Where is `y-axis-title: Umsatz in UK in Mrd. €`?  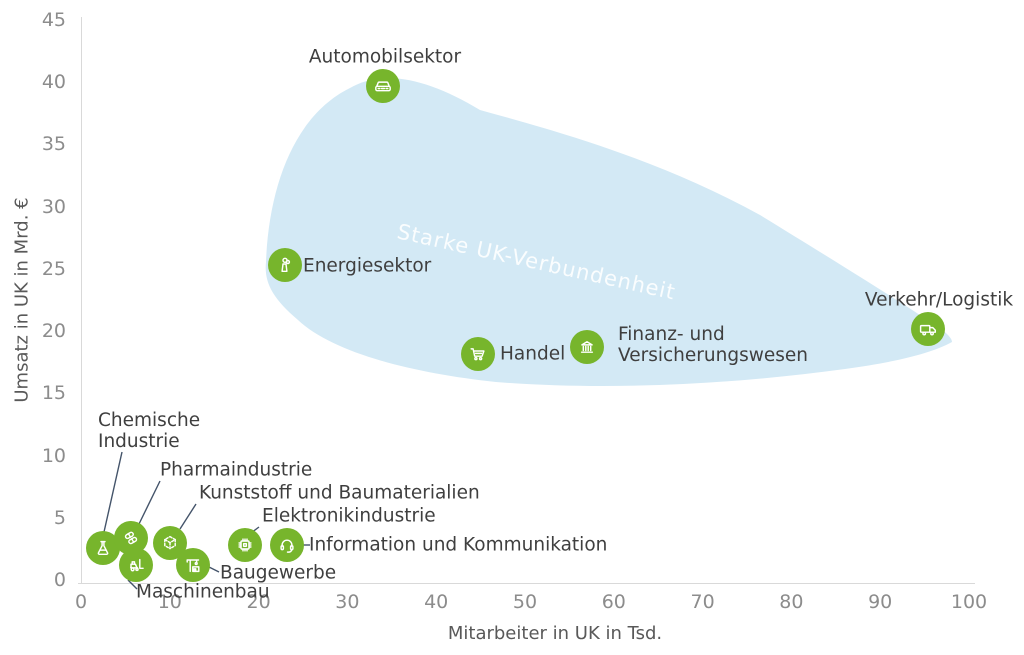 y-axis-title: Umsatz in UK in Mrd. € is located at coordinates (22, 300).